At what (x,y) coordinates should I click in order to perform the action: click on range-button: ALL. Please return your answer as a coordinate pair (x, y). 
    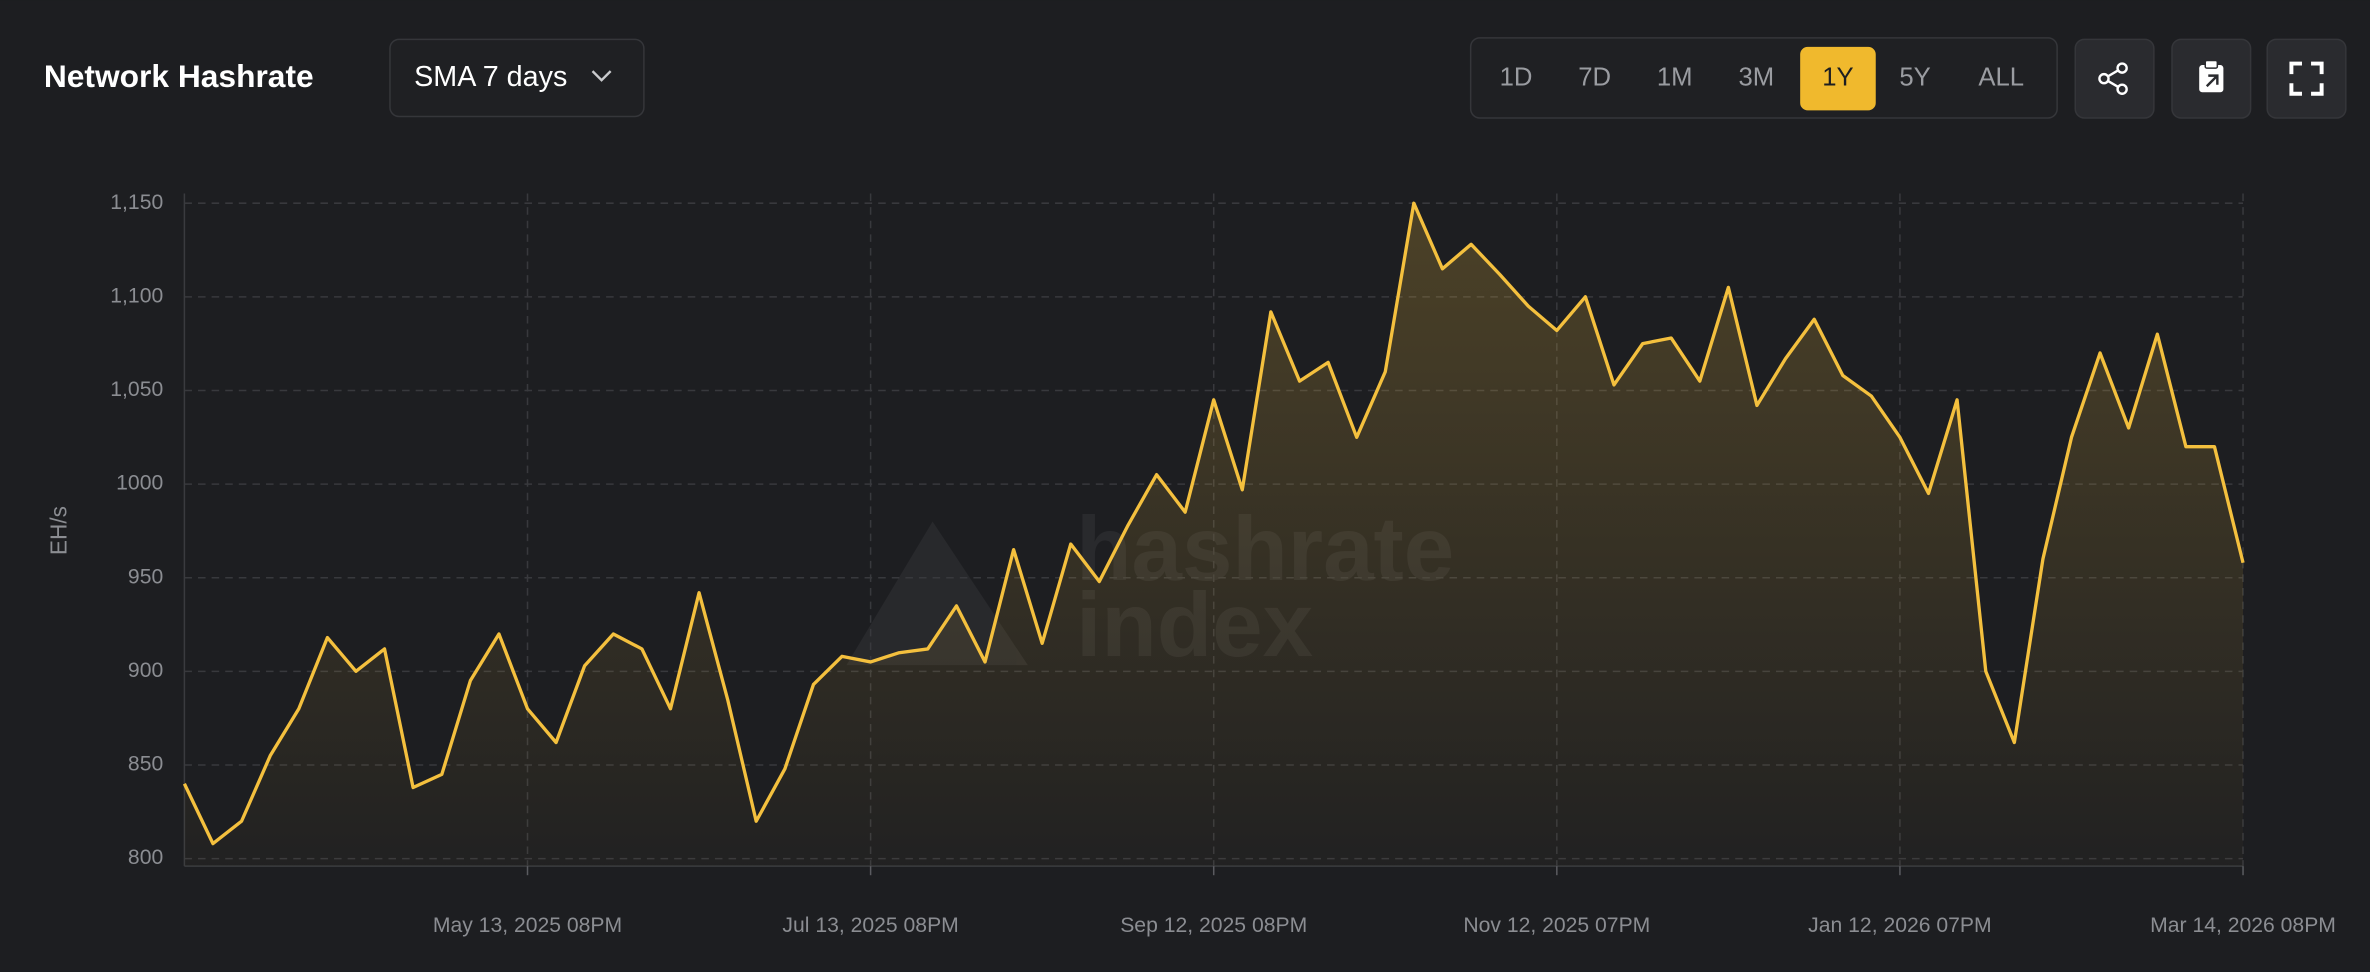
    Looking at the image, I should click on (2001, 77).